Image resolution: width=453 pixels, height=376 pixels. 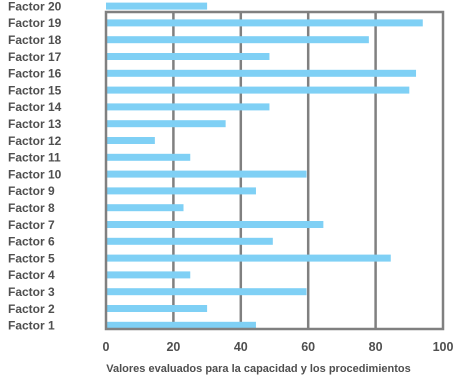 What do you see at coordinates (35, 57) in the screenshot?
I see `category-label: Factor 17` at bounding box center [35, 57].